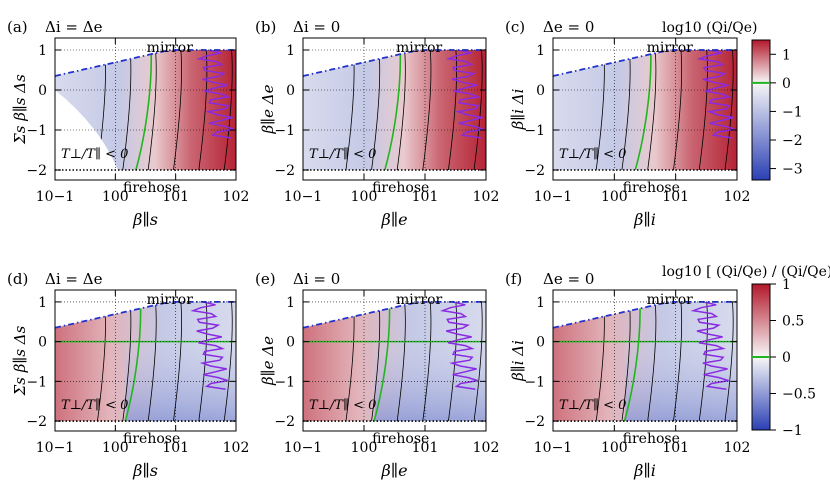 Image resolution: width=830 pixels, height=501 pixels. I want to click on panel-label: (a), so click(17, 27).